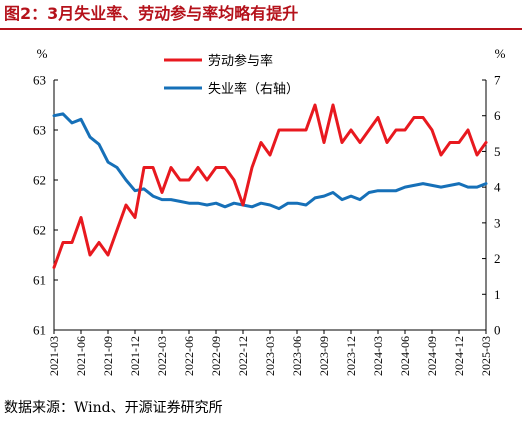 The width and height of the screenshot is (522, 424). Describe the element at coordinates (405, 356) in the screenshot. I see `x-tick-label: 2024-06` at that location.